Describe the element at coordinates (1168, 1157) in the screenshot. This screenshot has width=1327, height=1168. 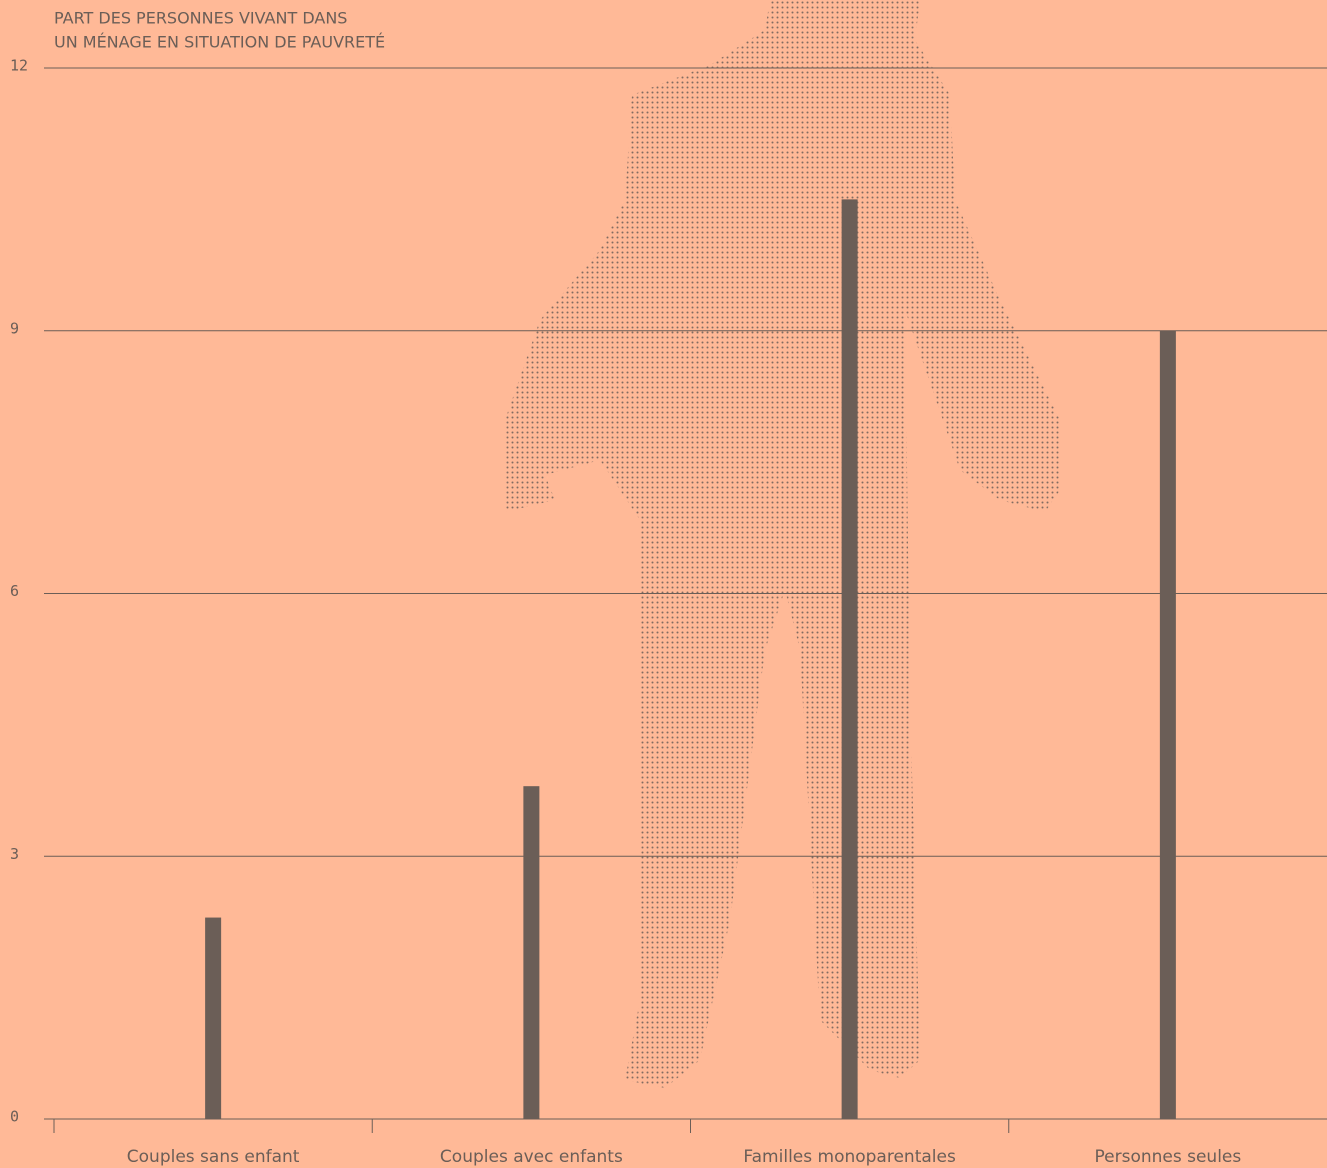
I see `x-tick-label: Personnes seules` at that location.